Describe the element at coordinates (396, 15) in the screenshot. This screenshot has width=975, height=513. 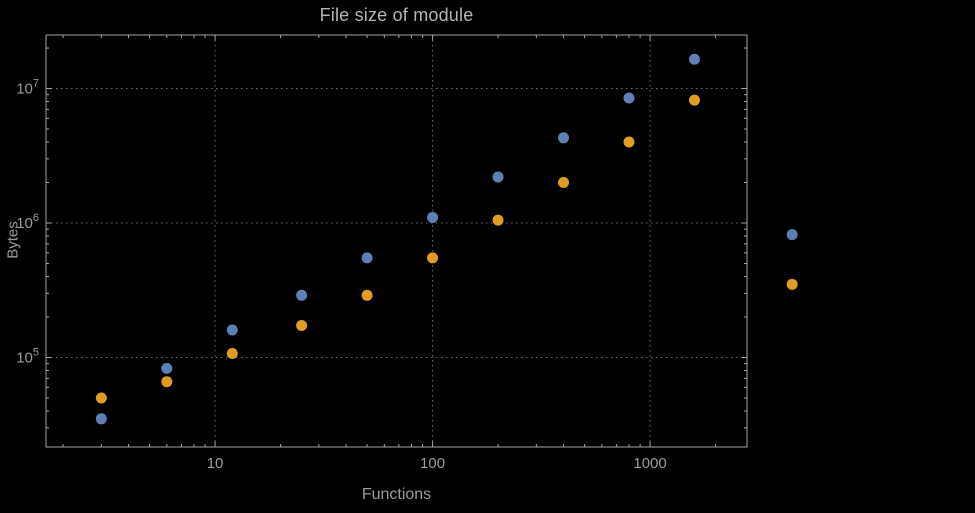
I see `chart-title: File size of module` at that location.